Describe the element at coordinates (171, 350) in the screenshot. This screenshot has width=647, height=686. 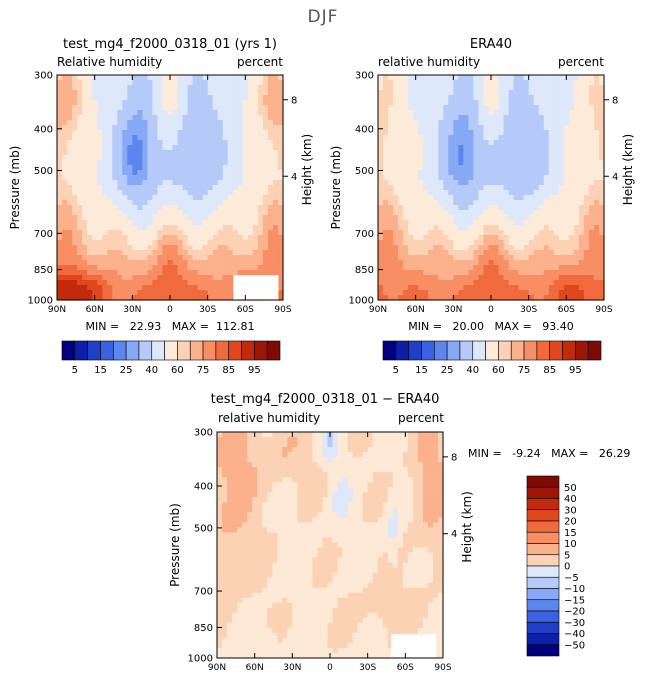
I see `colorbar-swatch` at that location.